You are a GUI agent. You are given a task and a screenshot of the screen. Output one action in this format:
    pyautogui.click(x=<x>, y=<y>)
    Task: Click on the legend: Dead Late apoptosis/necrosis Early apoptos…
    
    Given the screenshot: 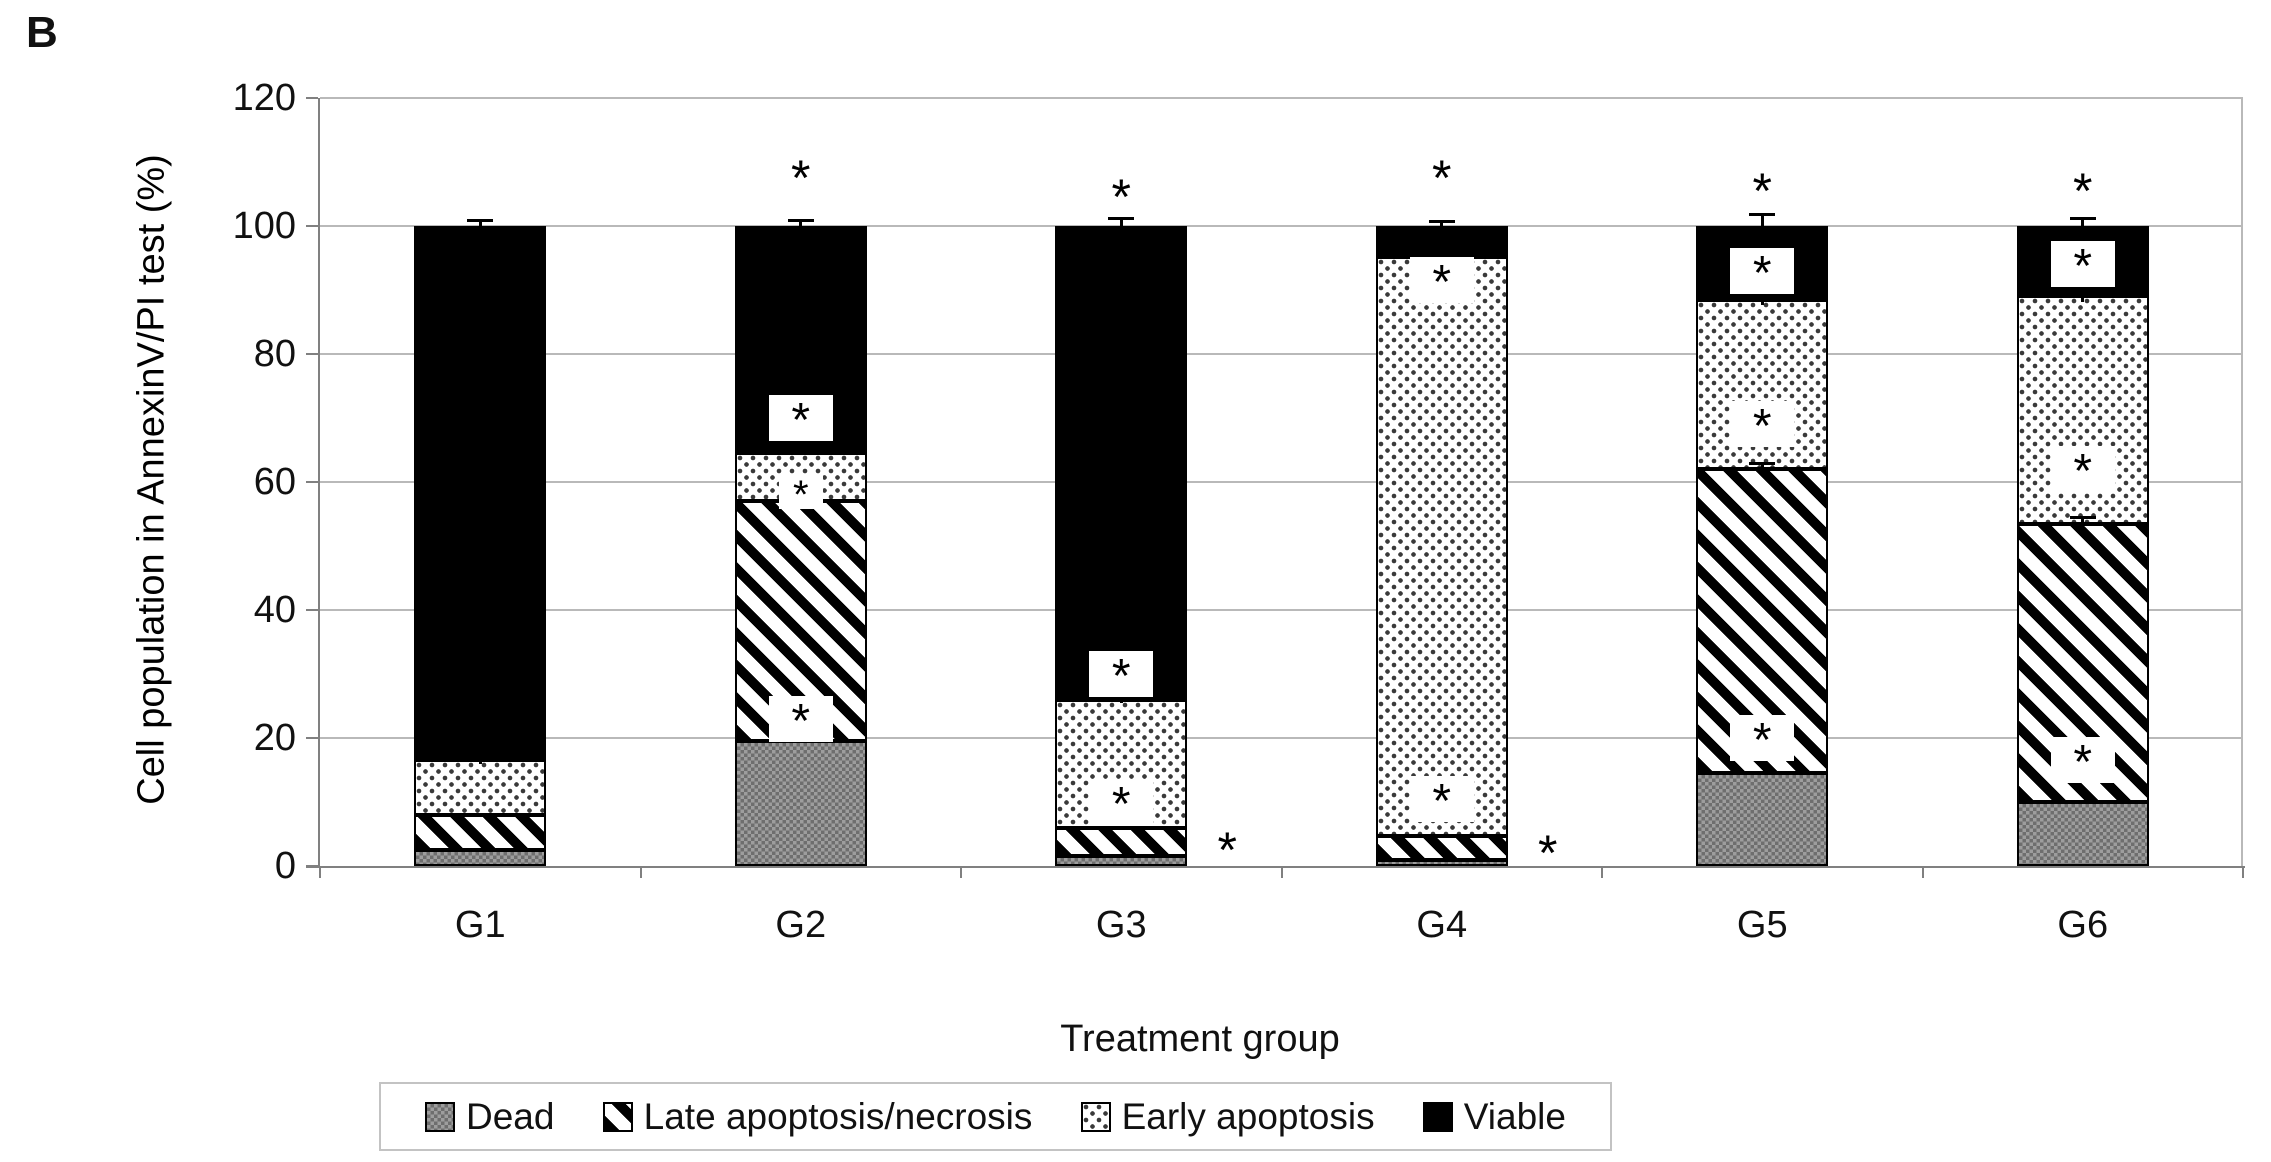 What is the action you would take?
    pyautogui.click(x=995, y=1116)
    